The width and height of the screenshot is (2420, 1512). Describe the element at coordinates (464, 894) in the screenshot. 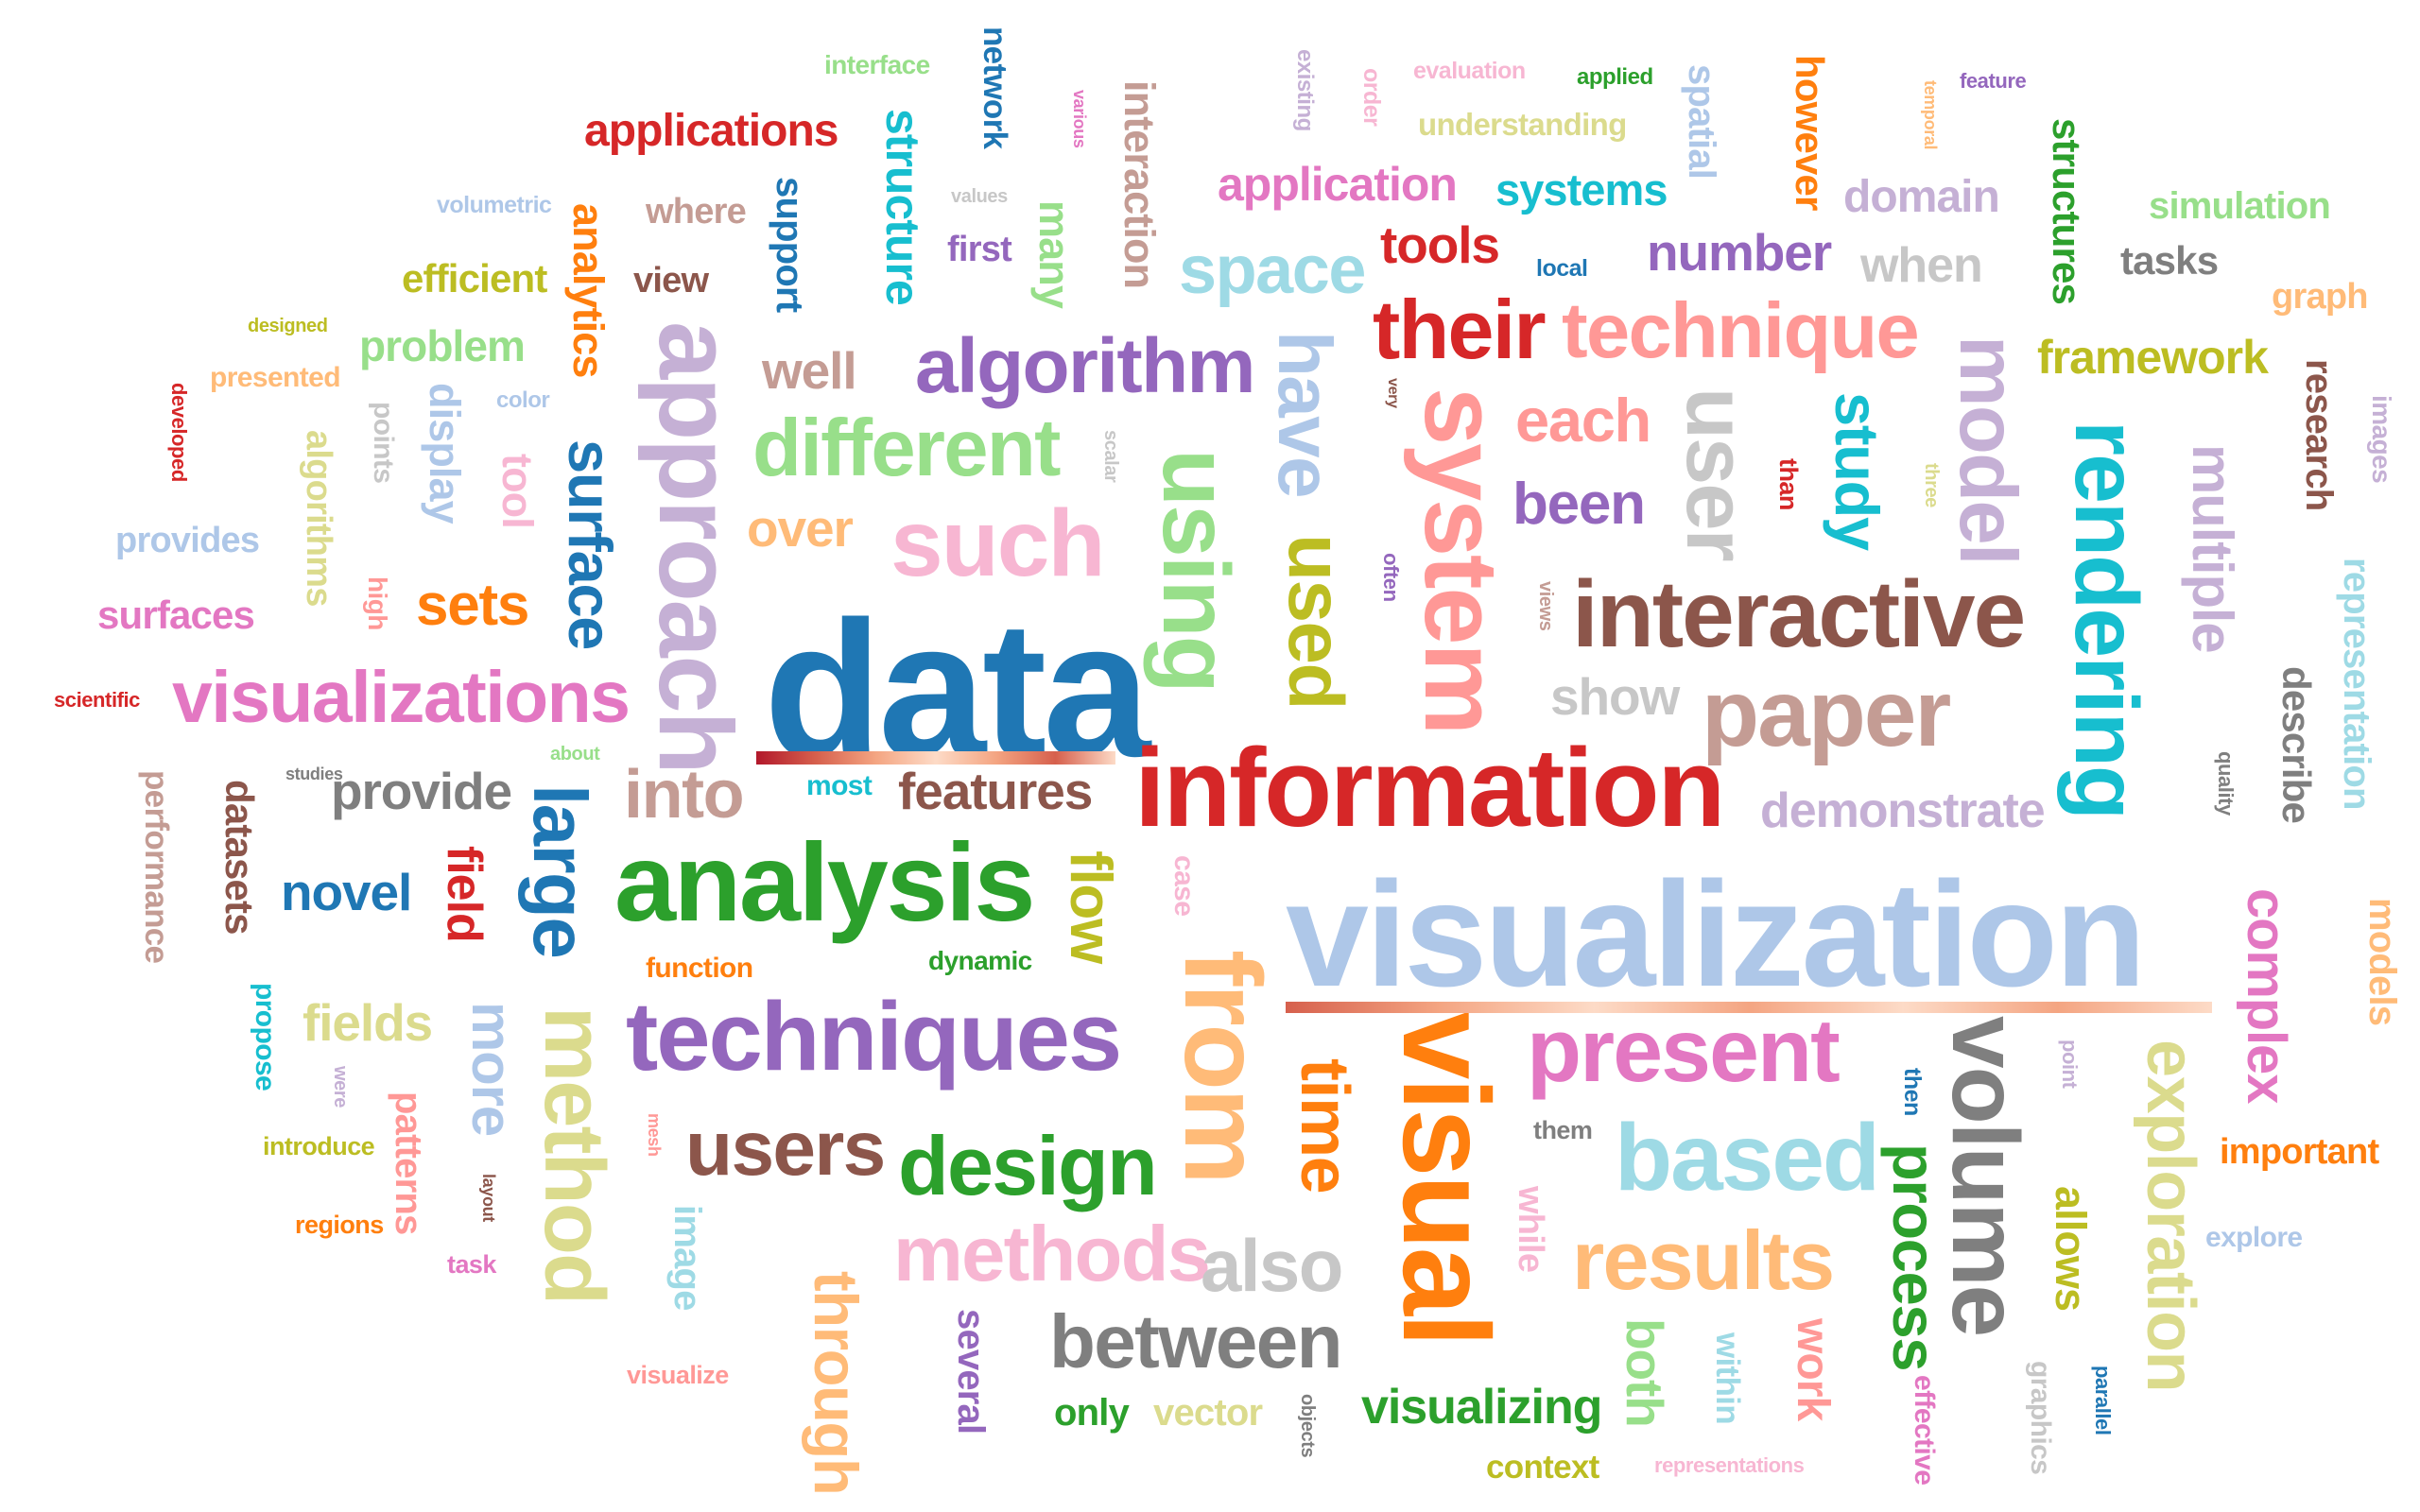

I see `word-field: field` at that location.